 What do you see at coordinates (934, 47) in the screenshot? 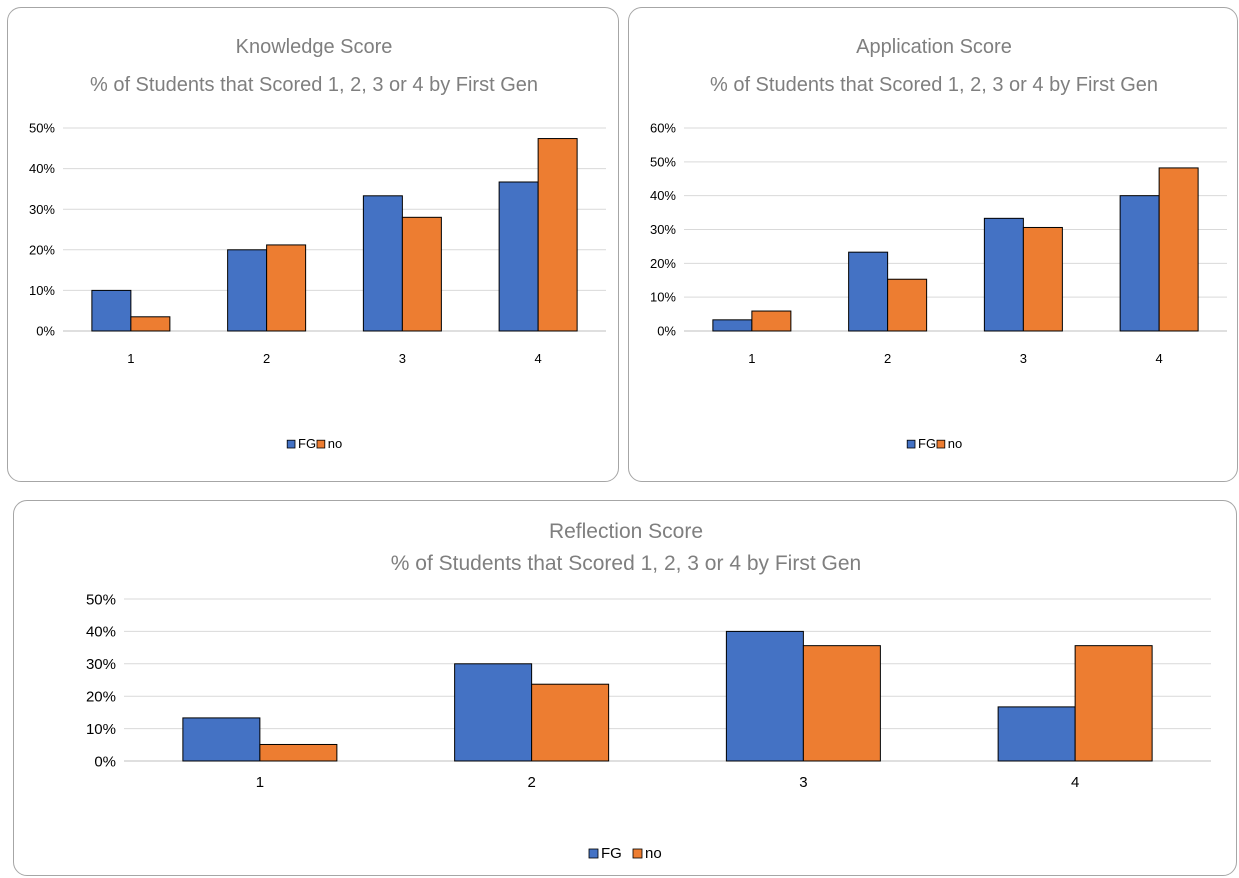
I see `chart-title: Application Score` at bounding box center [934, 47].